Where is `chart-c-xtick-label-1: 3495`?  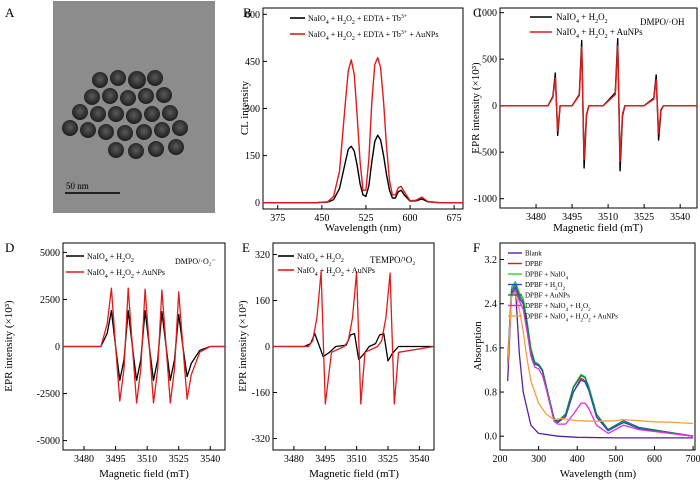
chart-c-xtick-label-1: 3495 is located at coordinates (572, 217).